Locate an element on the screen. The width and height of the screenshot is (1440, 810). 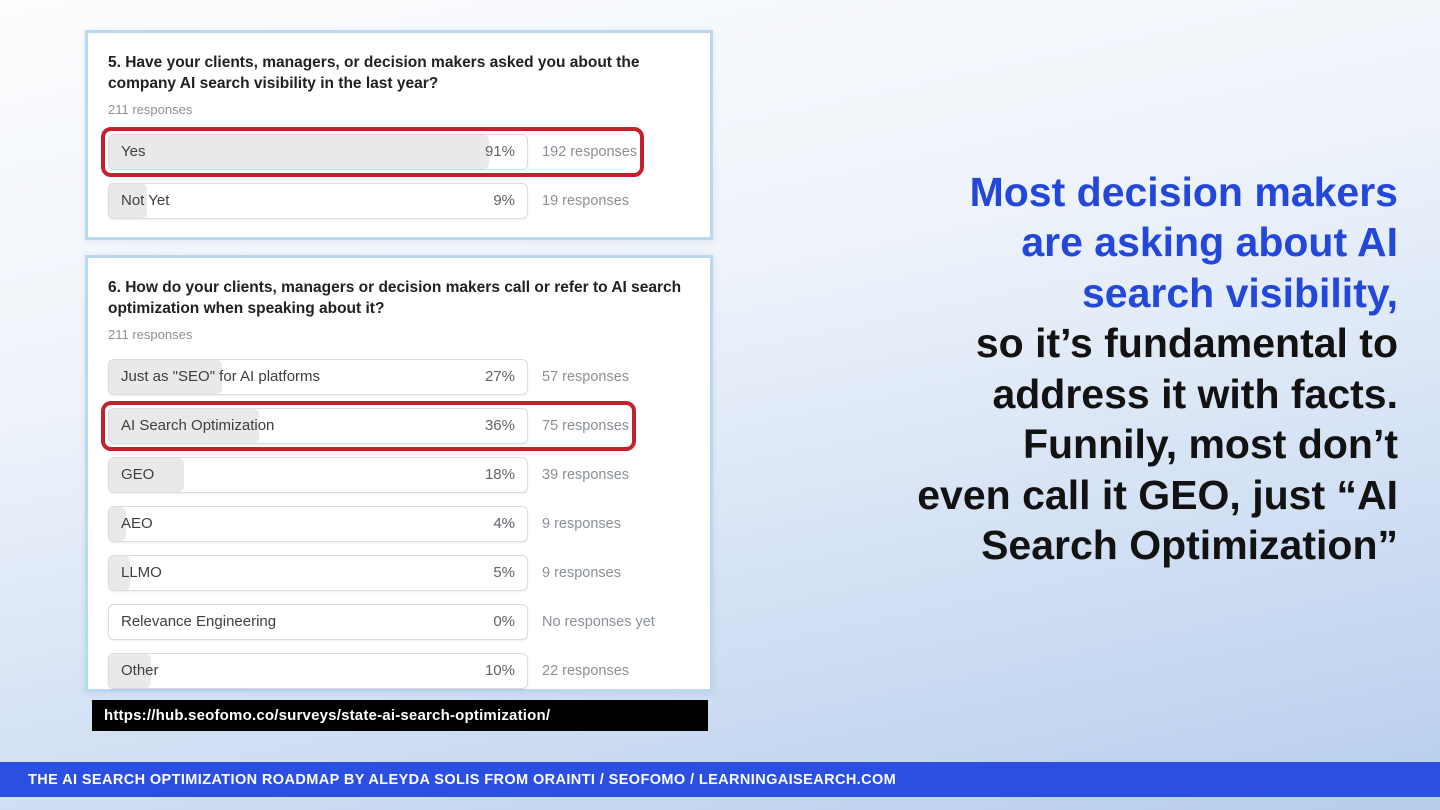
poll-option-row: LLMO 5% 9 responses is located at coordinates (364, 572).